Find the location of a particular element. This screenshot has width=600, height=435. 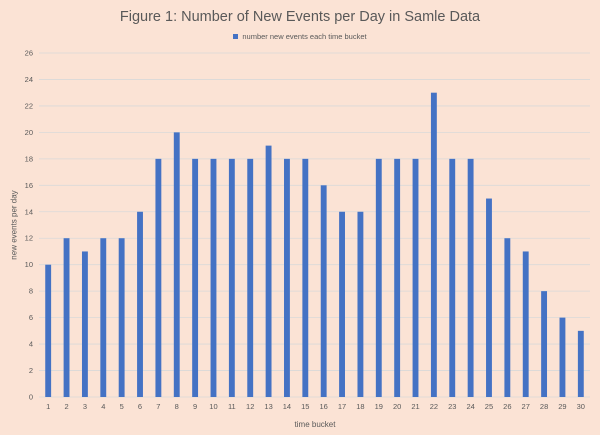

x-tick-label: 8 is located at coordinates (177, 406).